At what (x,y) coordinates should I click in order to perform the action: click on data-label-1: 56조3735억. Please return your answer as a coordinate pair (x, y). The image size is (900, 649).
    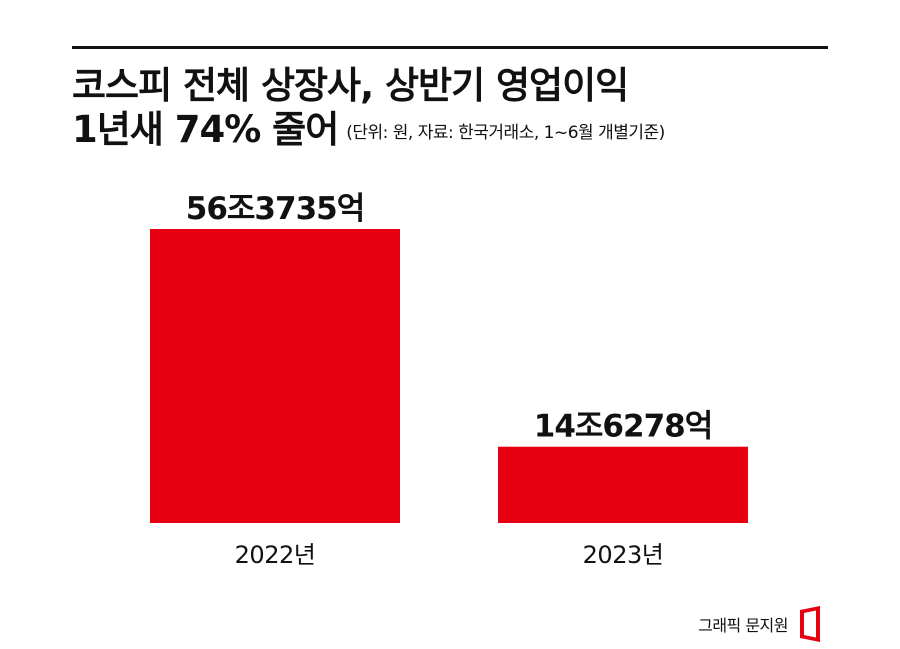
    Looking at the image, I should click on (275, 209).